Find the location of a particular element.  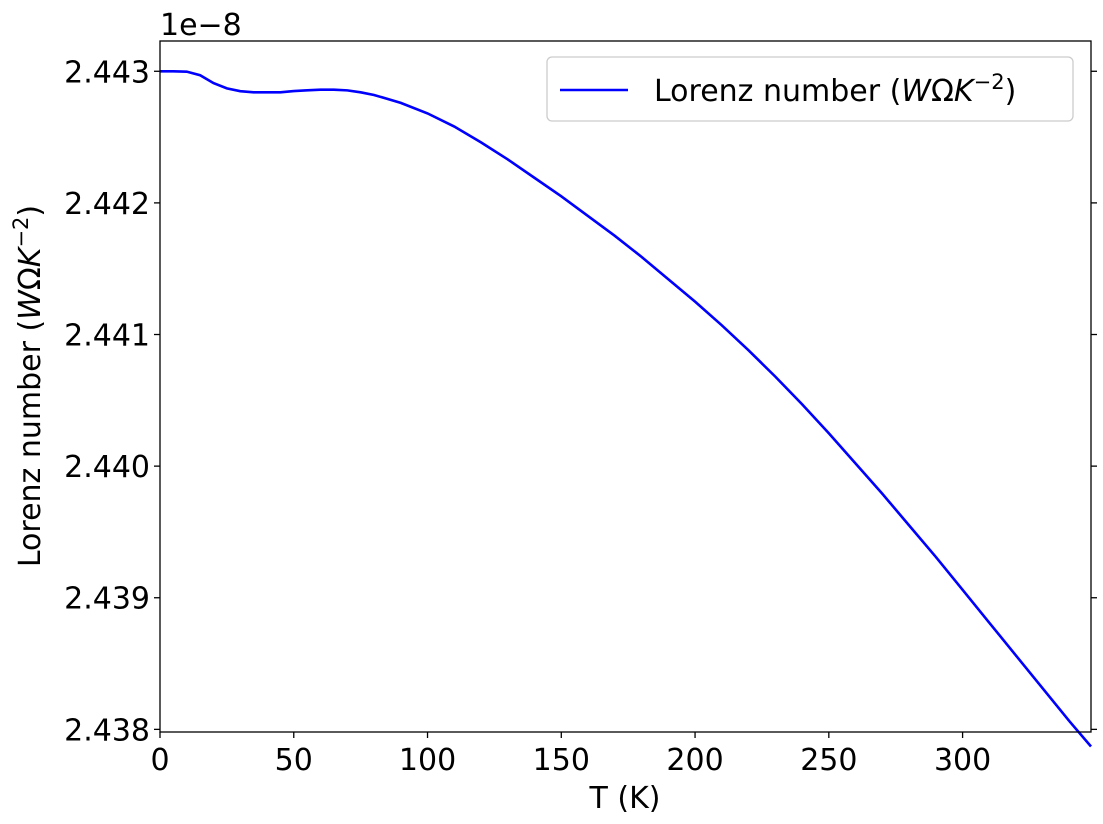

y-tick-label: 2.443 is located at coordinates (107, 72).